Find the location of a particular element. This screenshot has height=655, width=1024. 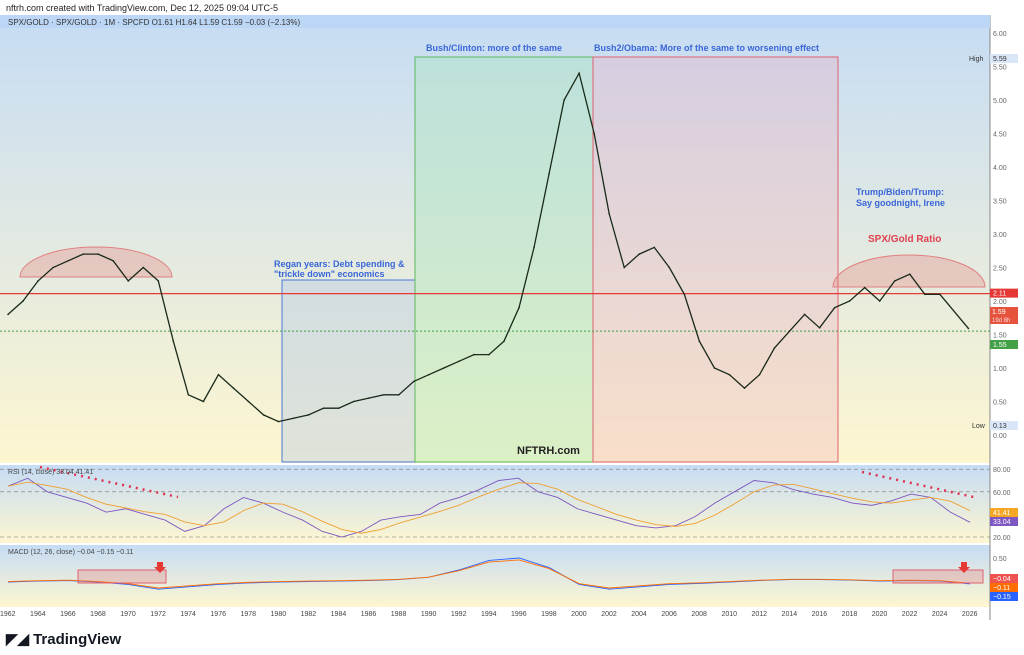

time-tick: 2014 is located at coordinates (790, 614).